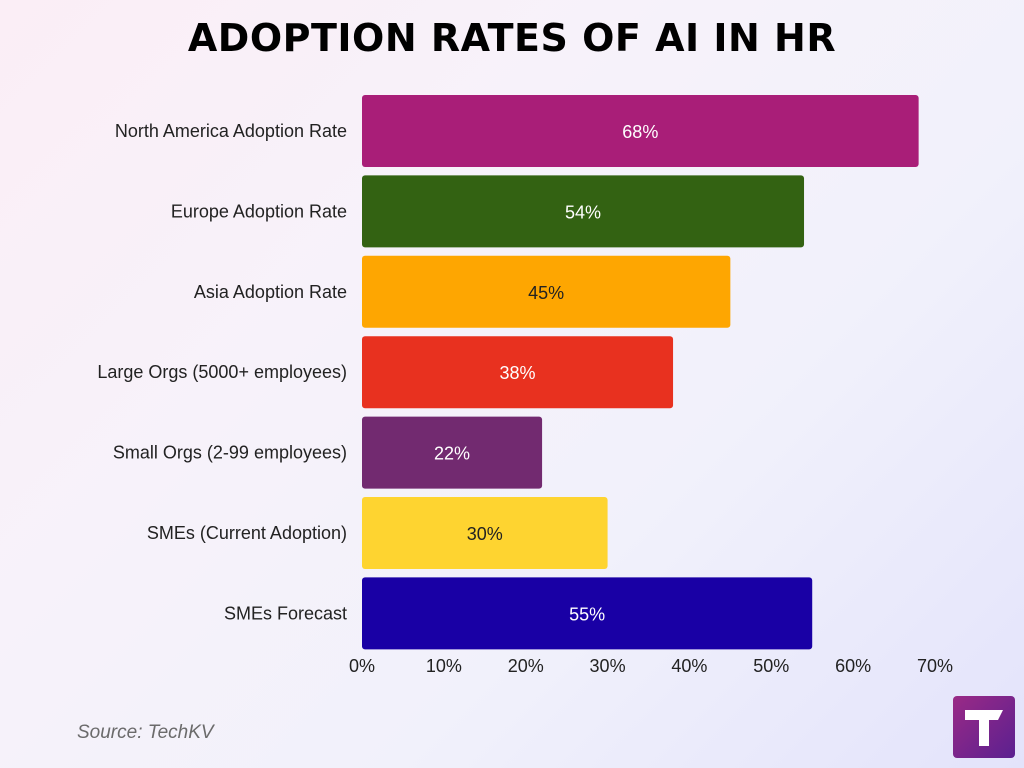 Image resolution: width=1024 pixels, height=768 pixels. Describe the element at coordinates (935, 666) in the screenshot. I see `x-tick-label: 70%` at that location.